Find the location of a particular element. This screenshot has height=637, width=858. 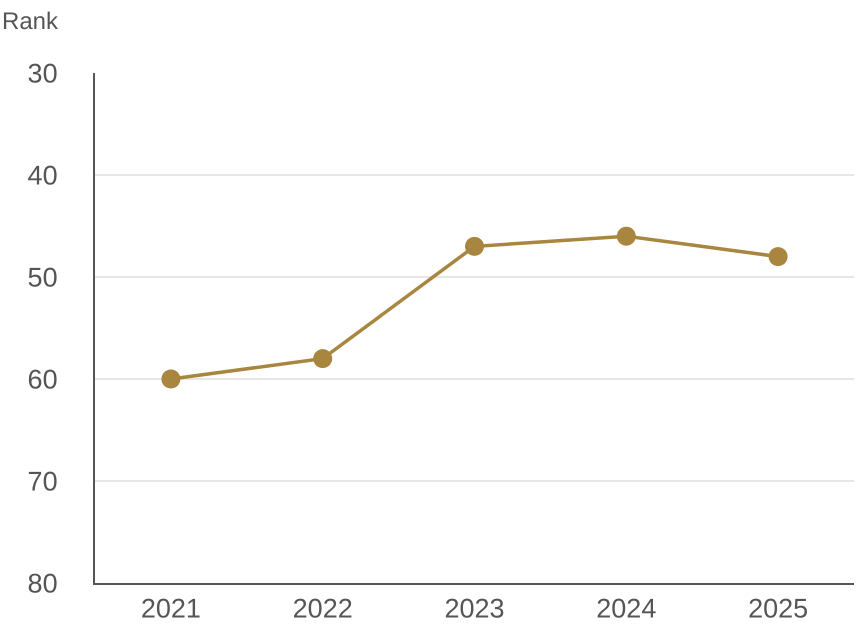

y-axis-title: Rank is located at coordinates (31, 21).